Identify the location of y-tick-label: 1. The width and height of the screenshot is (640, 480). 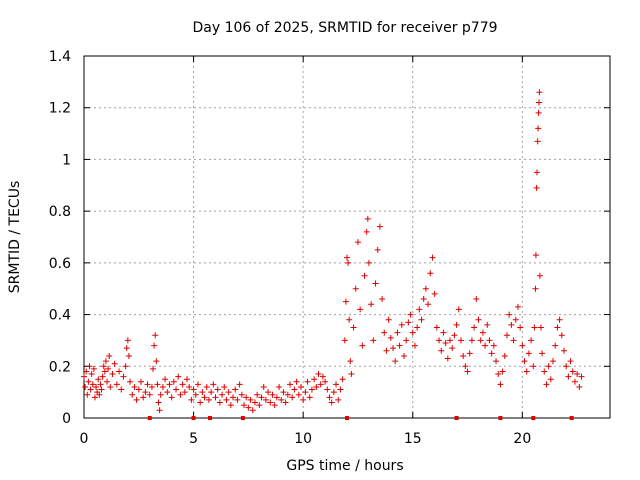
(66, 160).